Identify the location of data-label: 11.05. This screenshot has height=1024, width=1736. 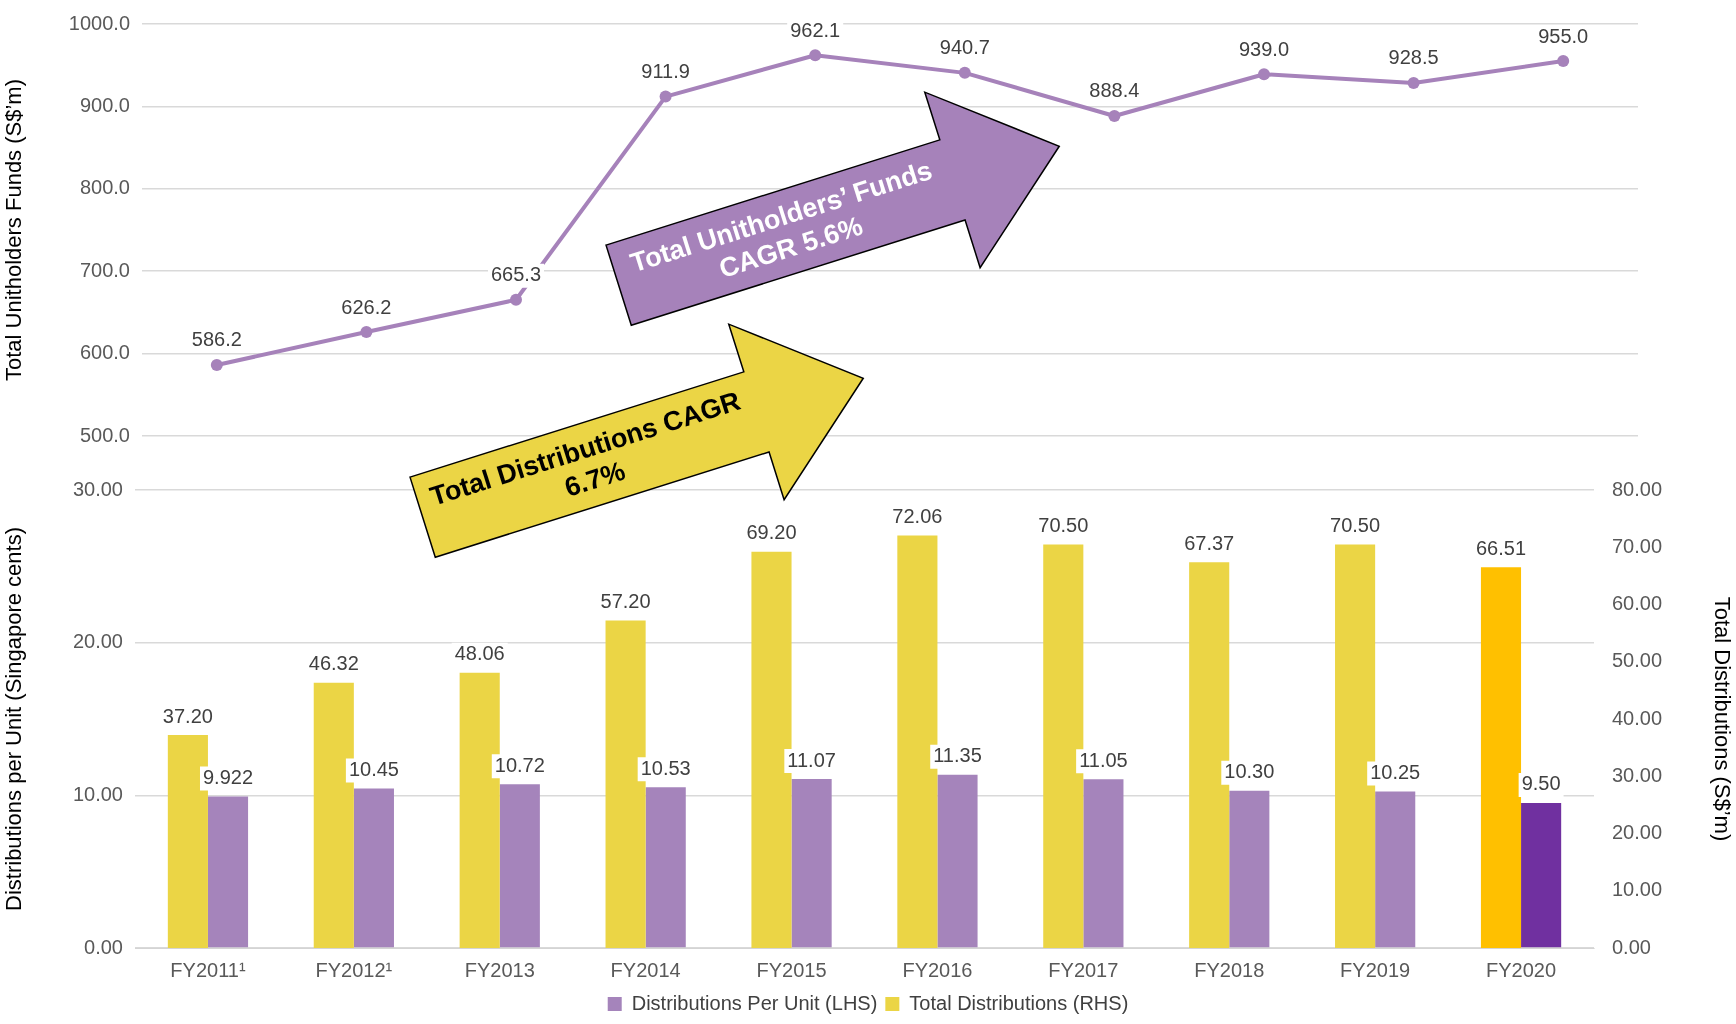
(1103, 759).